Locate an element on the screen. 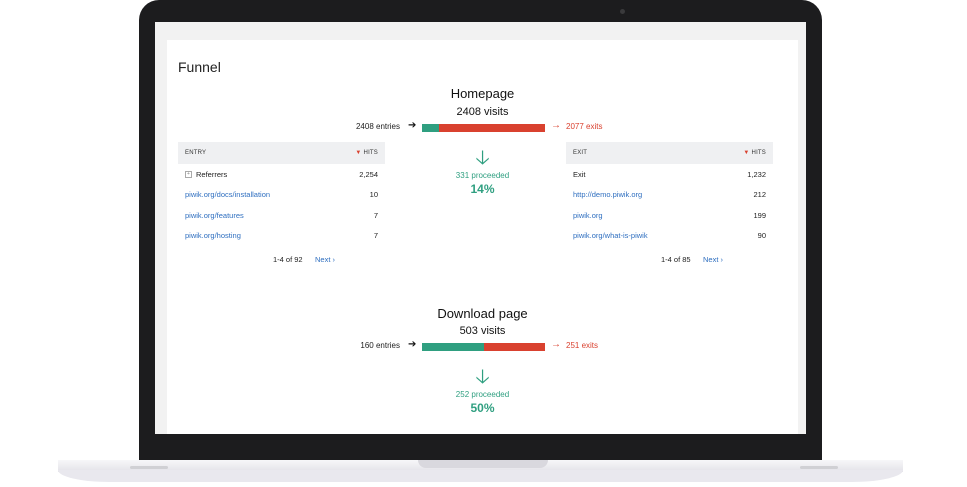  report-title: Funnel is located at coordinates (199, 67).